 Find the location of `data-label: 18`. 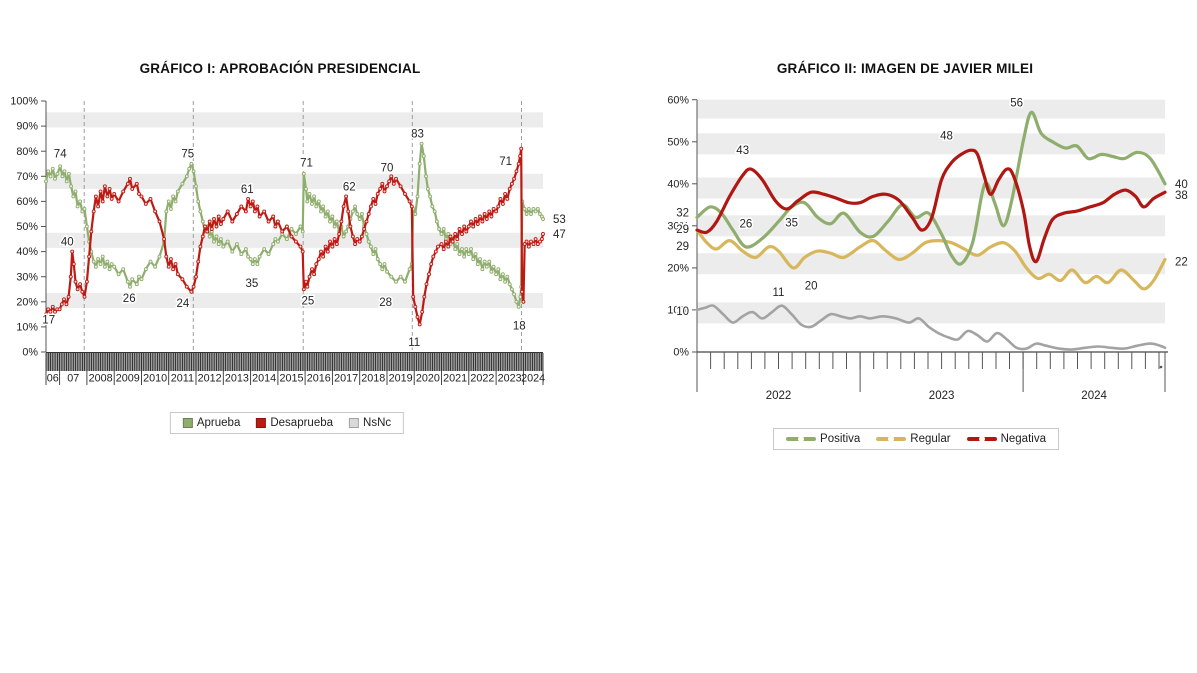

data-label: 18 is located at coordinates (519, 327).